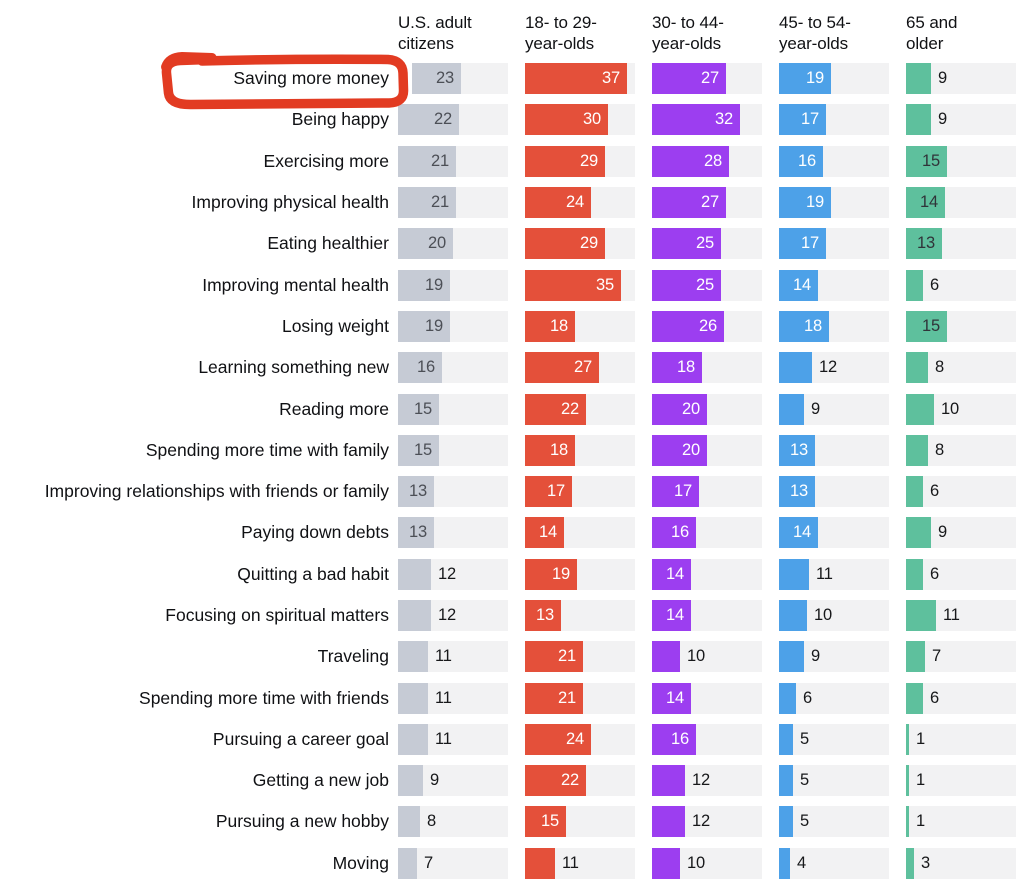  What do you see at coordinates (934, 697) in the screenshot?
I see `value-label: 6` at bounding box center [934, 697].